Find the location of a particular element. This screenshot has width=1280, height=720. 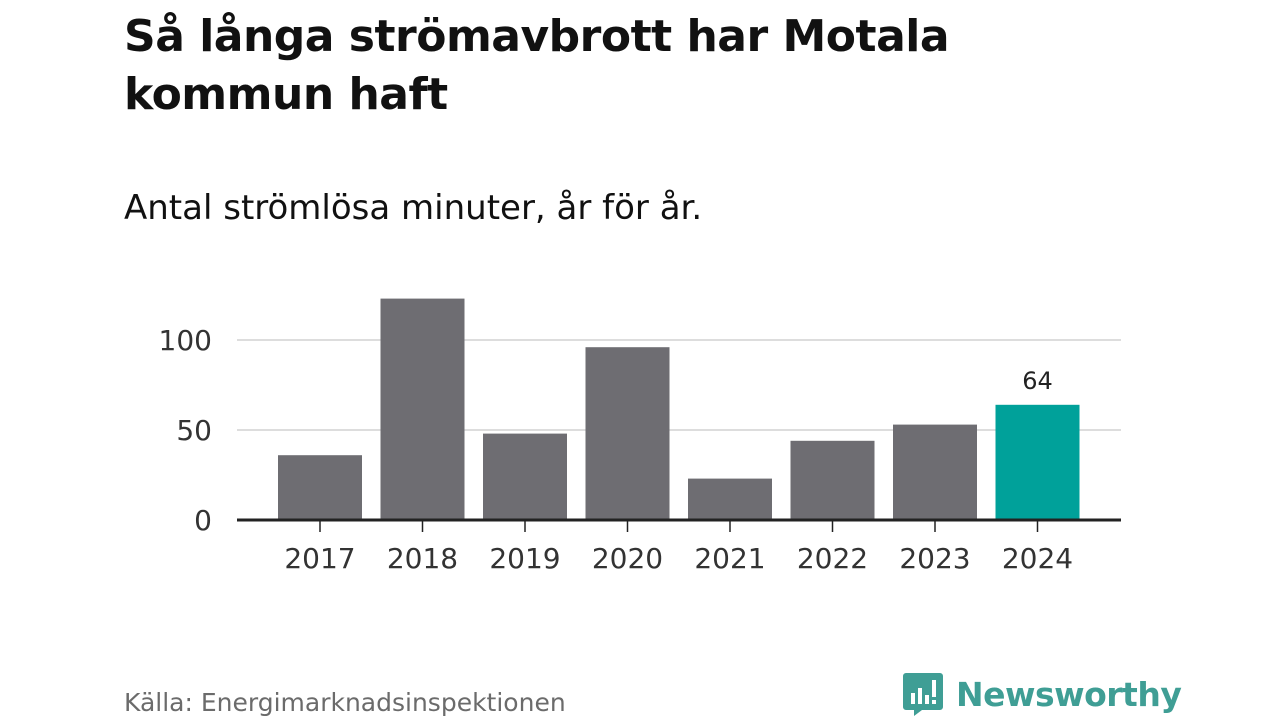

x-tick-label-2019: 2019 is located at coordinates (524, 558).